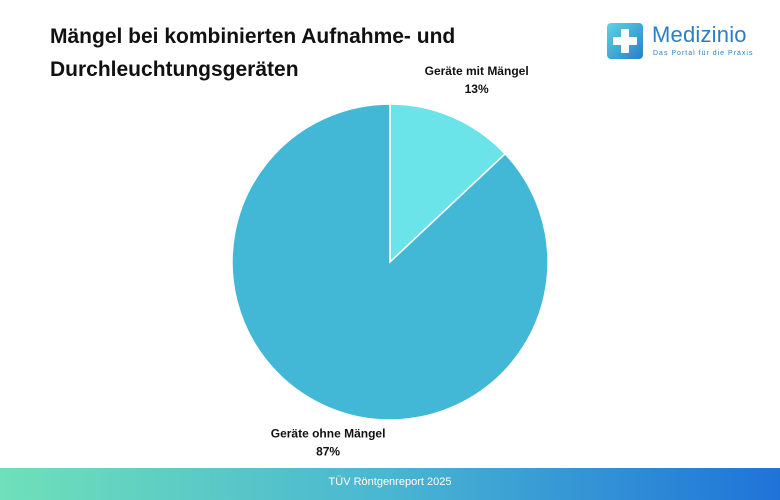 This screenshot has height=500, width=780. Describe the element at coordinates (477, 71) in the screenshot. I see `slice-label-0: Geräte mit Mängel` at that location.